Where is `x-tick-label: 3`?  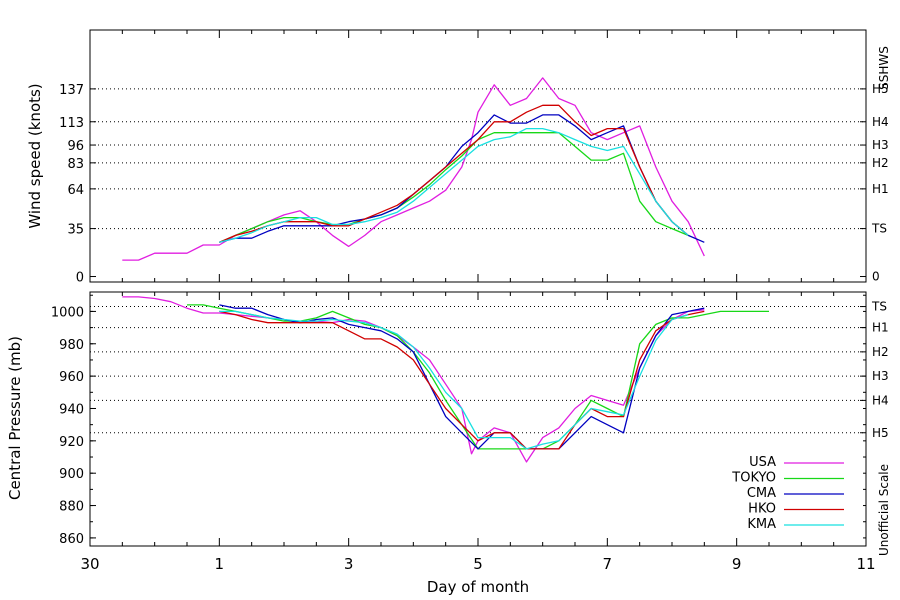 x-tick-label: 3 is located at coordinates (349, 564).